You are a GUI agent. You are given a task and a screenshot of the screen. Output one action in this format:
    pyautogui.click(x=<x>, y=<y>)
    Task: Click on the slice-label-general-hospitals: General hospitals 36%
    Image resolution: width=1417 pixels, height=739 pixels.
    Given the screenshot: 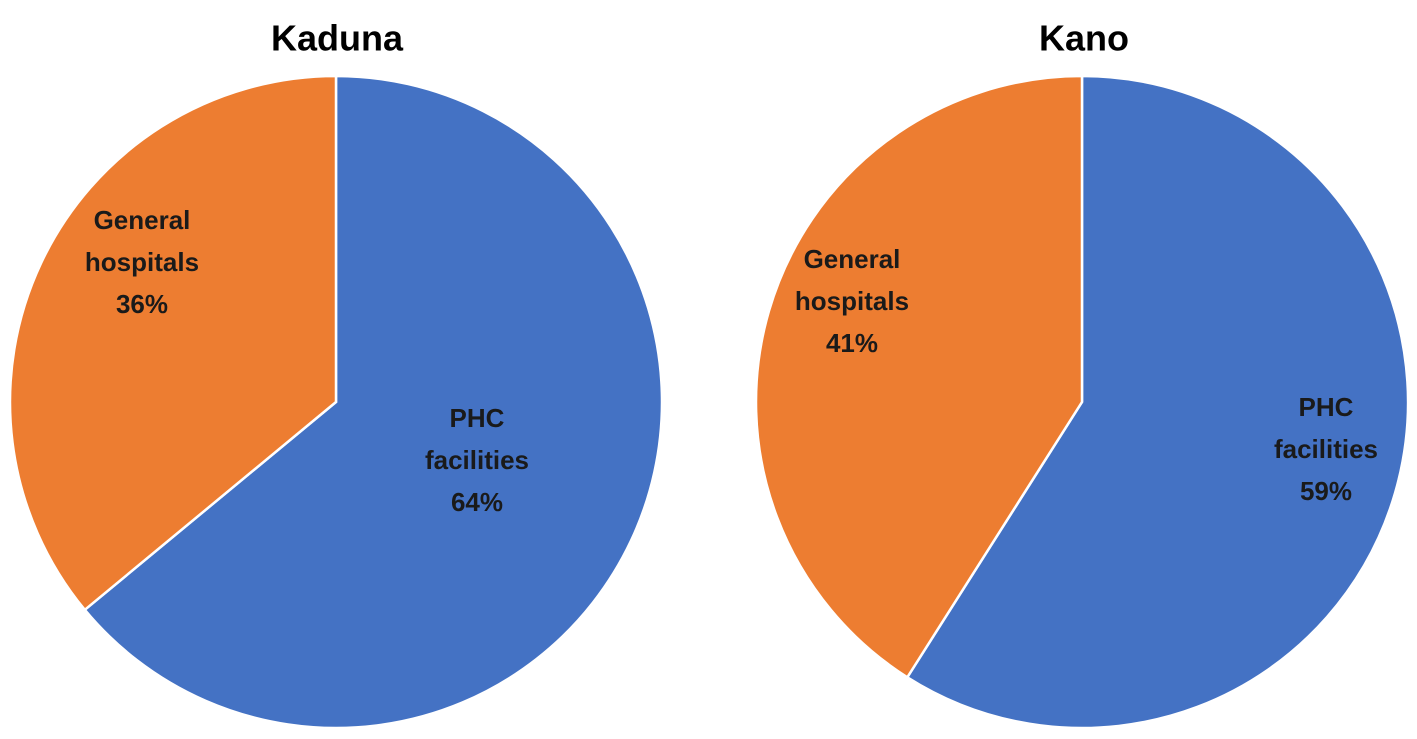 What is the action you would take?
    pyautogui.click(x=142, y=262)
    